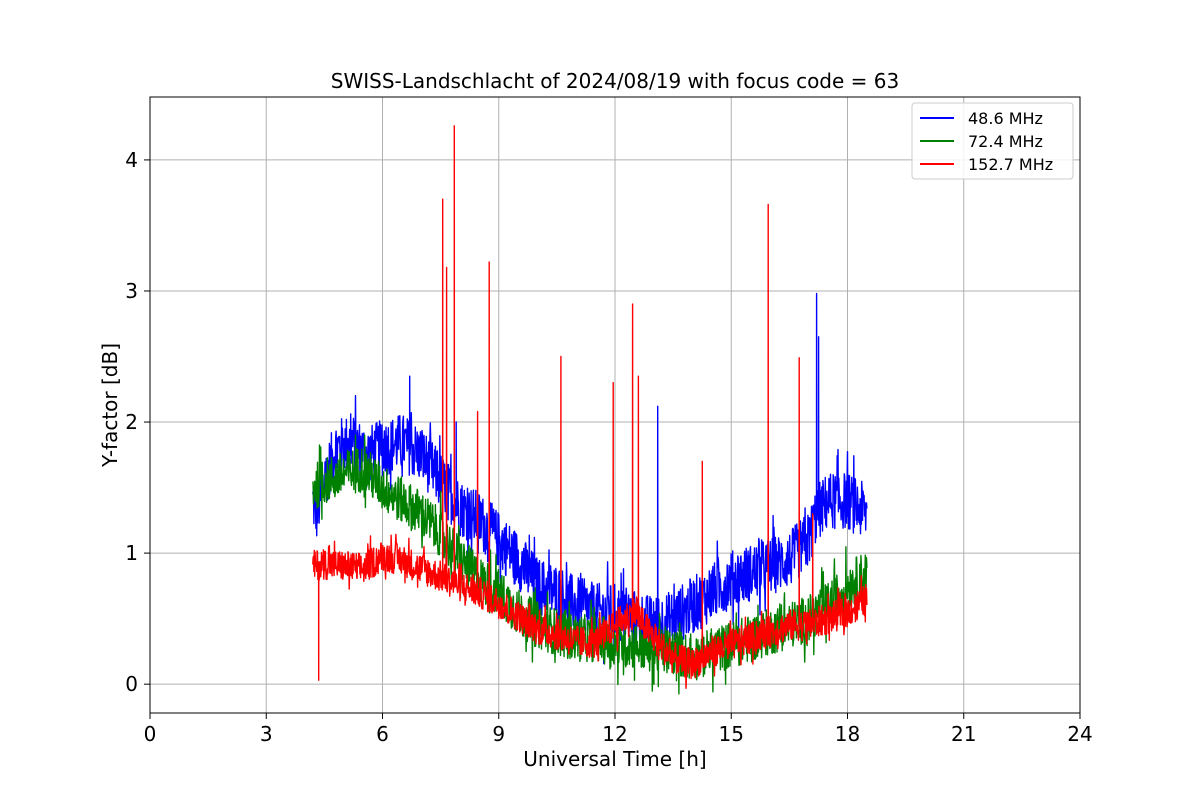 This screenshot has width=1200, height=800. What do you see at coordinates (131, 160) in the screenshot?
I see `y-tick-label-4: 4` at bounding box center [131, 160].